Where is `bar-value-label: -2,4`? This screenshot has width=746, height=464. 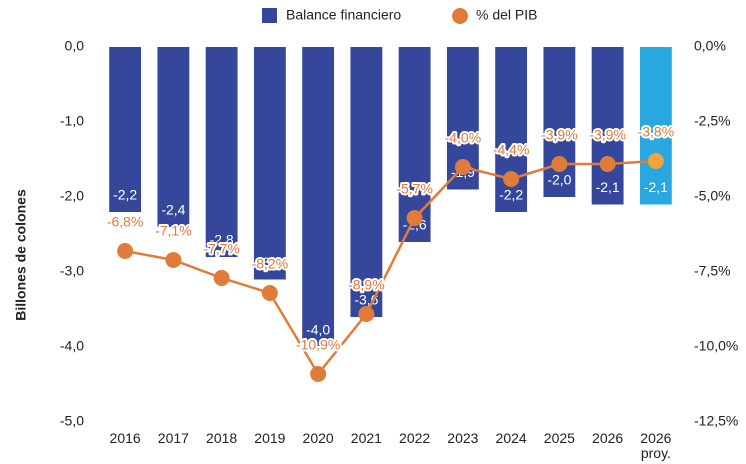
bar-value-label: -2,4 is located at coordinates (173, 210).